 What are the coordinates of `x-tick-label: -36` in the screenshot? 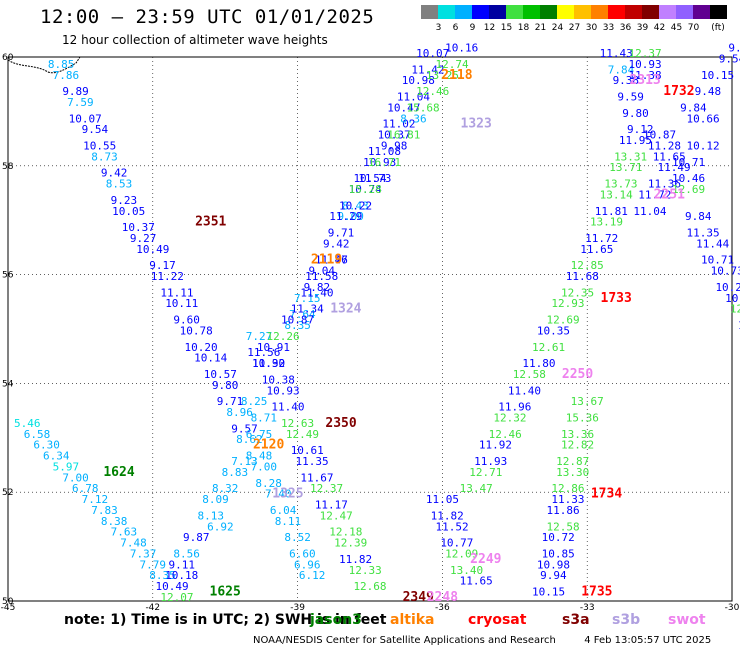 It's located at (442, 608).